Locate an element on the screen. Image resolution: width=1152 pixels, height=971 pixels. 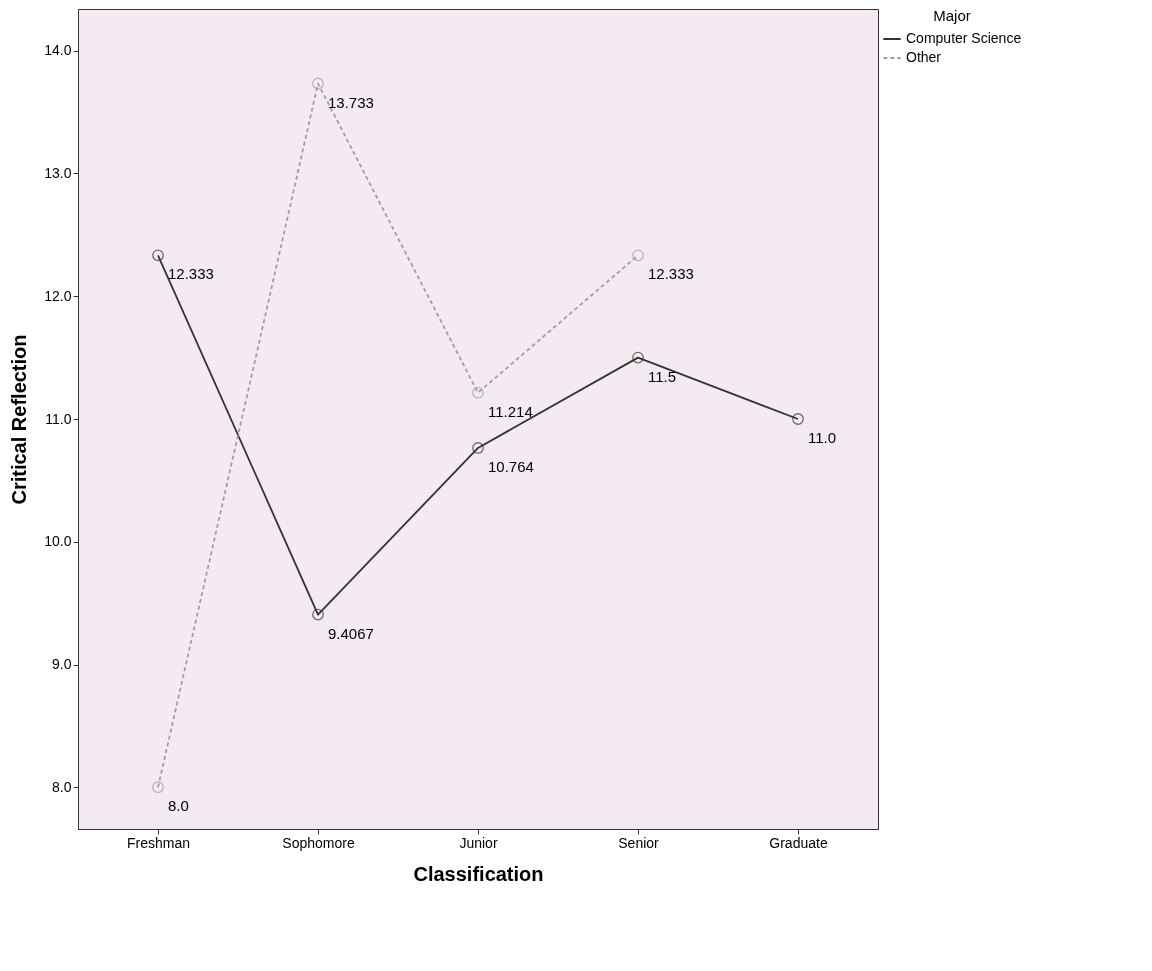
y-tick-label: 11.0 is located at coordinates (58, 418).